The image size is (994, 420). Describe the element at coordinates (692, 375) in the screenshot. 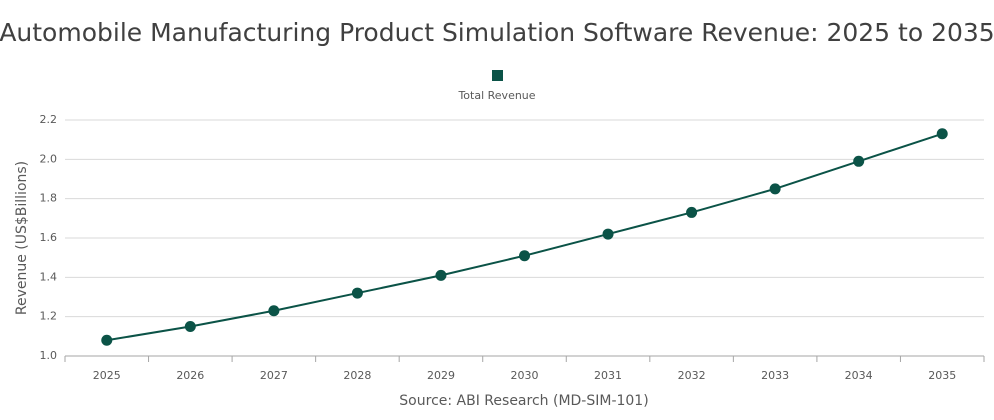

I see `x-tick-label: 2032` at that location.